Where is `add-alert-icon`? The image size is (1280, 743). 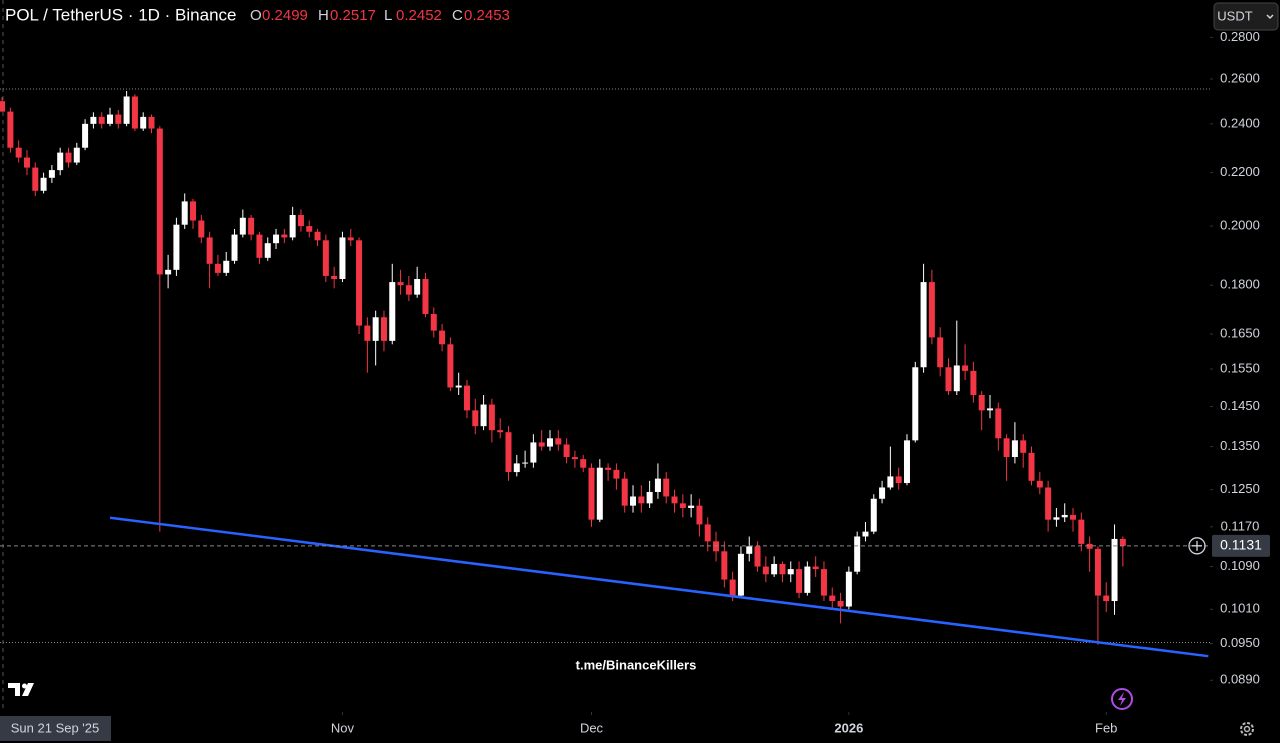 add-alert-icon is located at coordinates (1197, 546).